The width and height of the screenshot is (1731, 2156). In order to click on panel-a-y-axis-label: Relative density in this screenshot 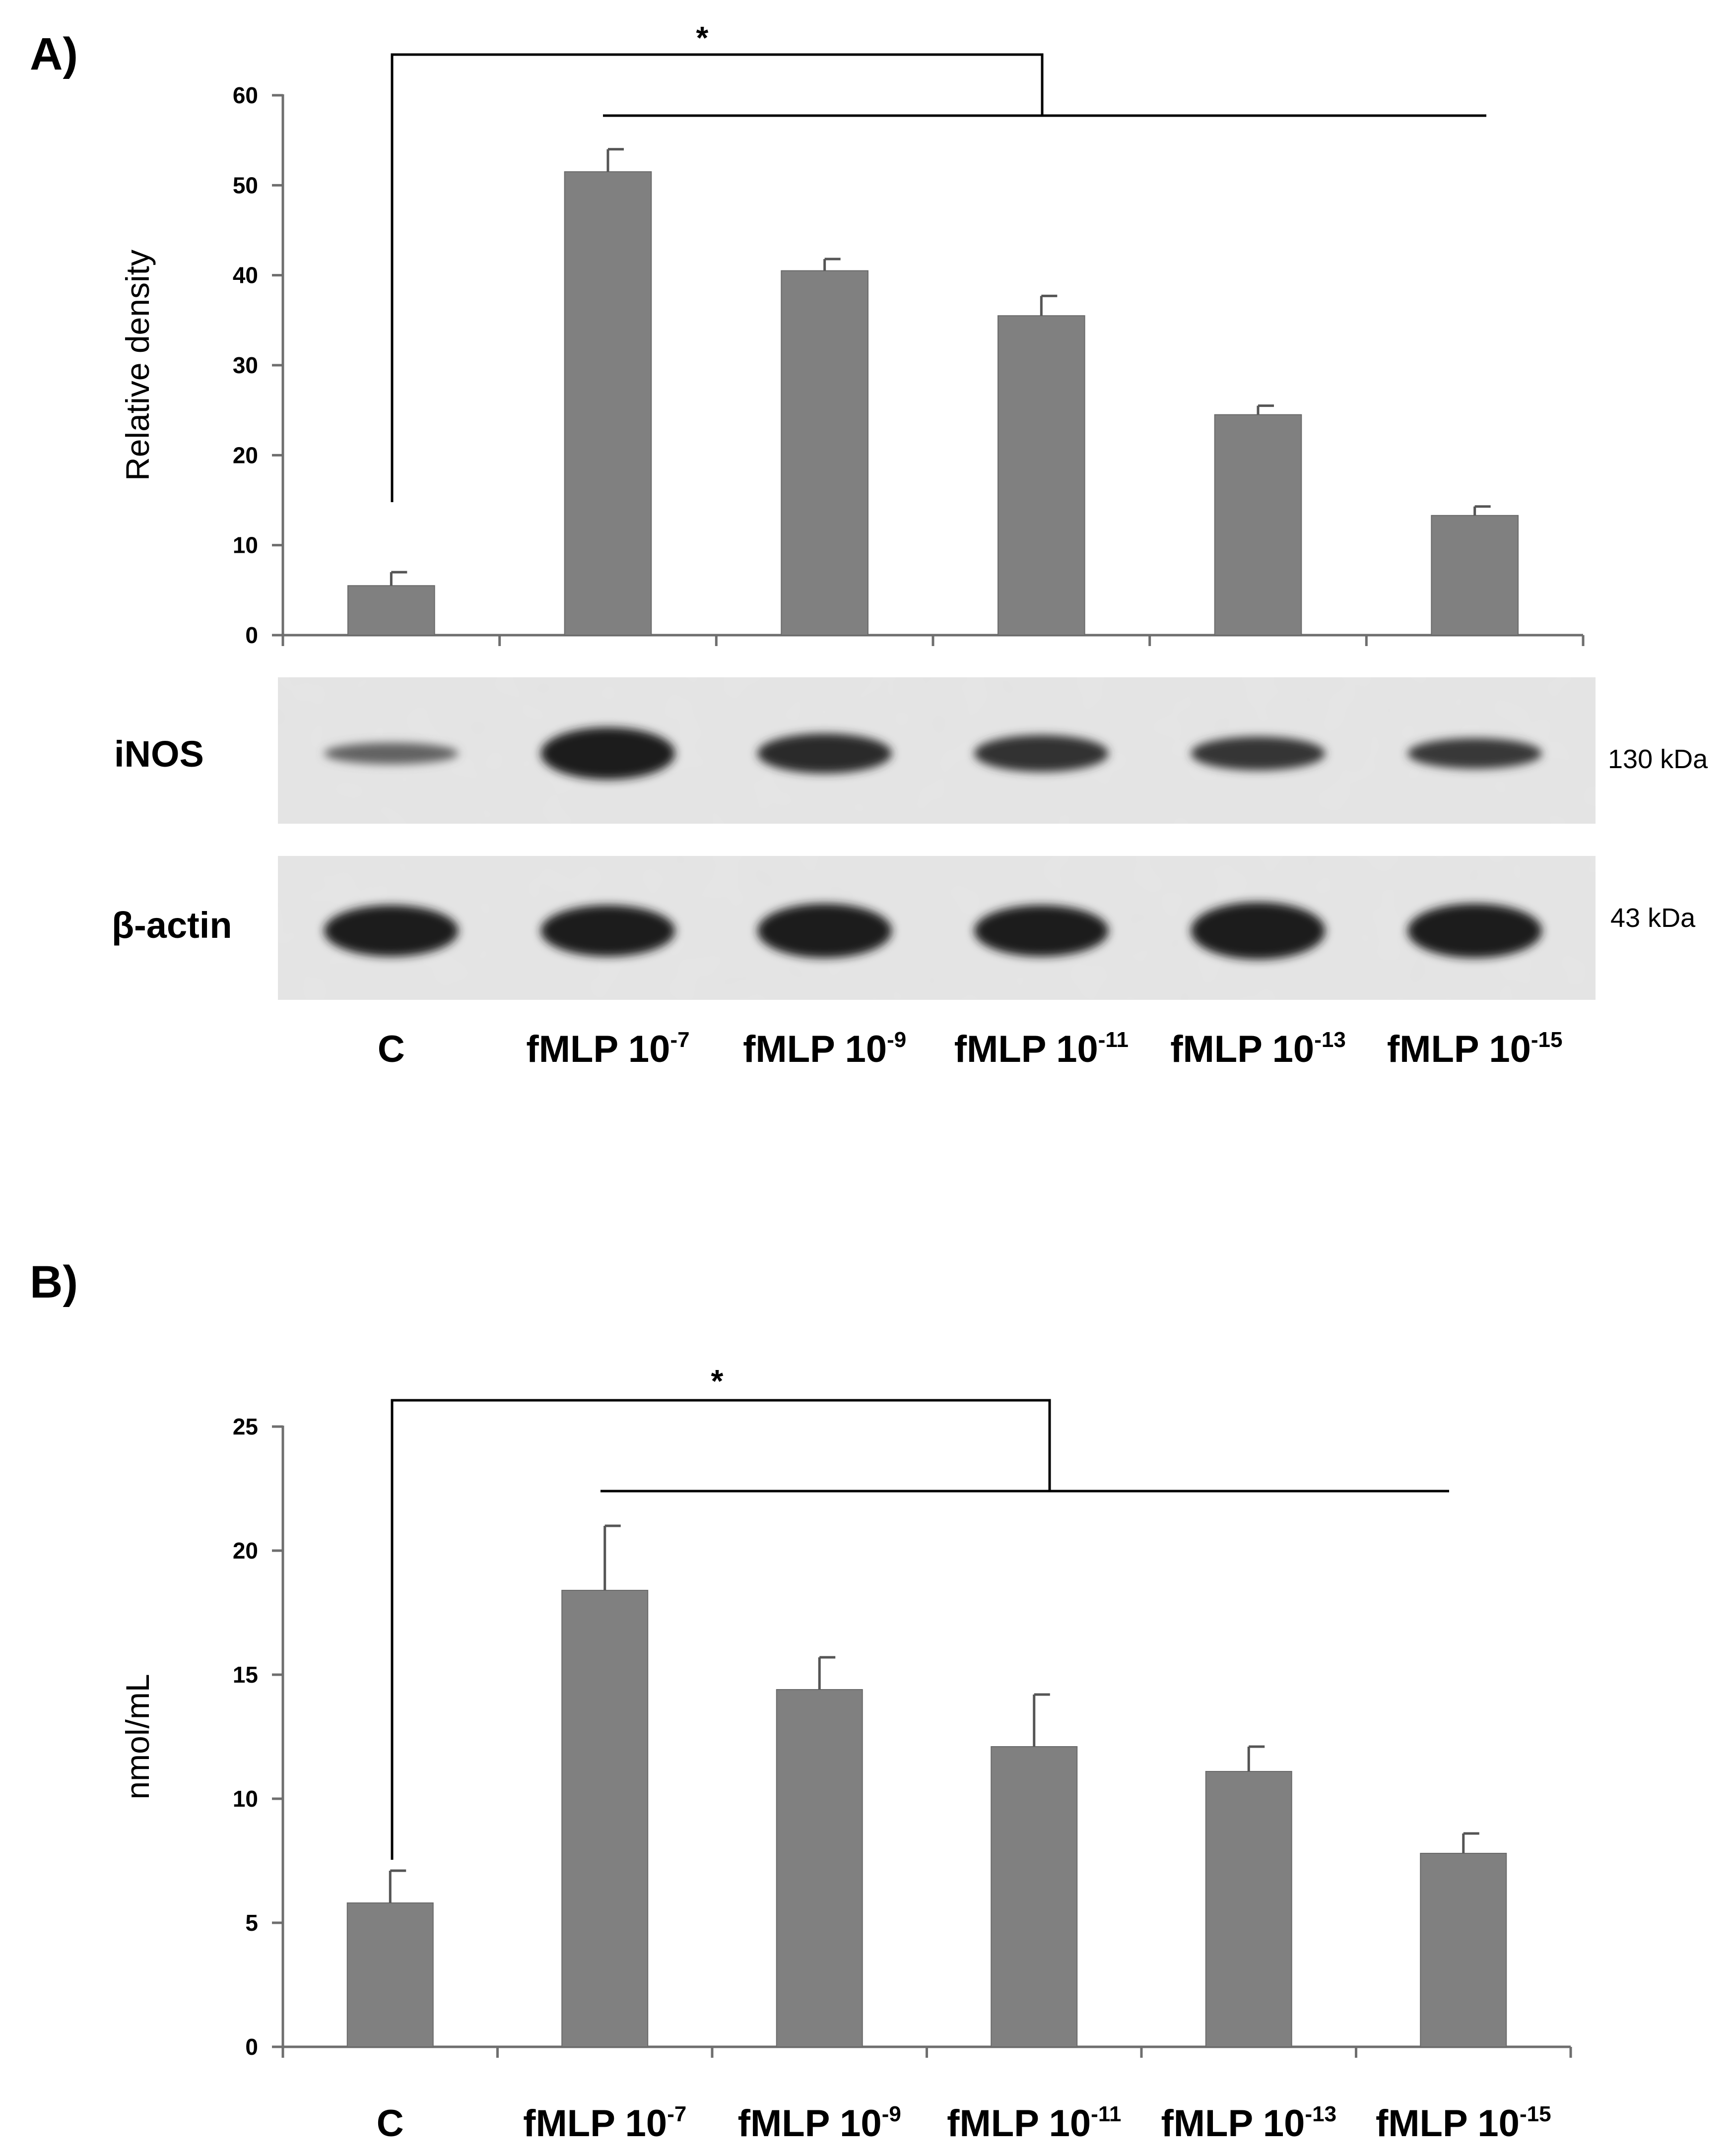, I will do `click(137, 365)`.